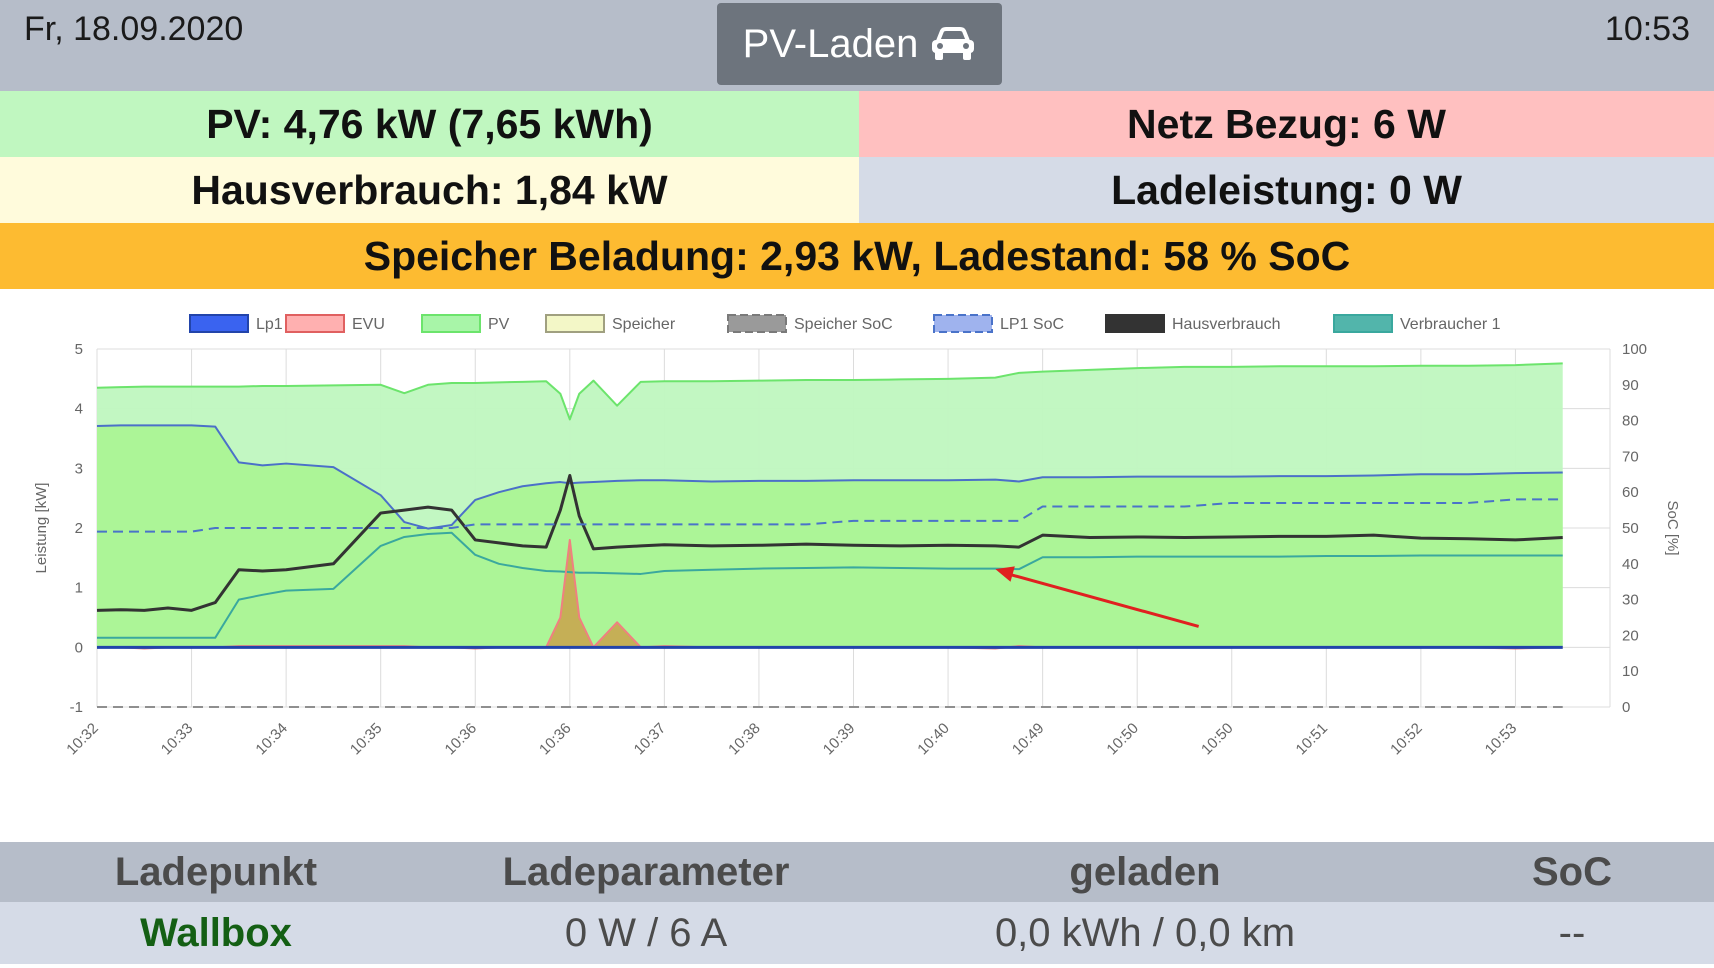 The height and width of the screenshot is (968, 1714). I want to click on header-geladen: geladen, so click(1145, 871).